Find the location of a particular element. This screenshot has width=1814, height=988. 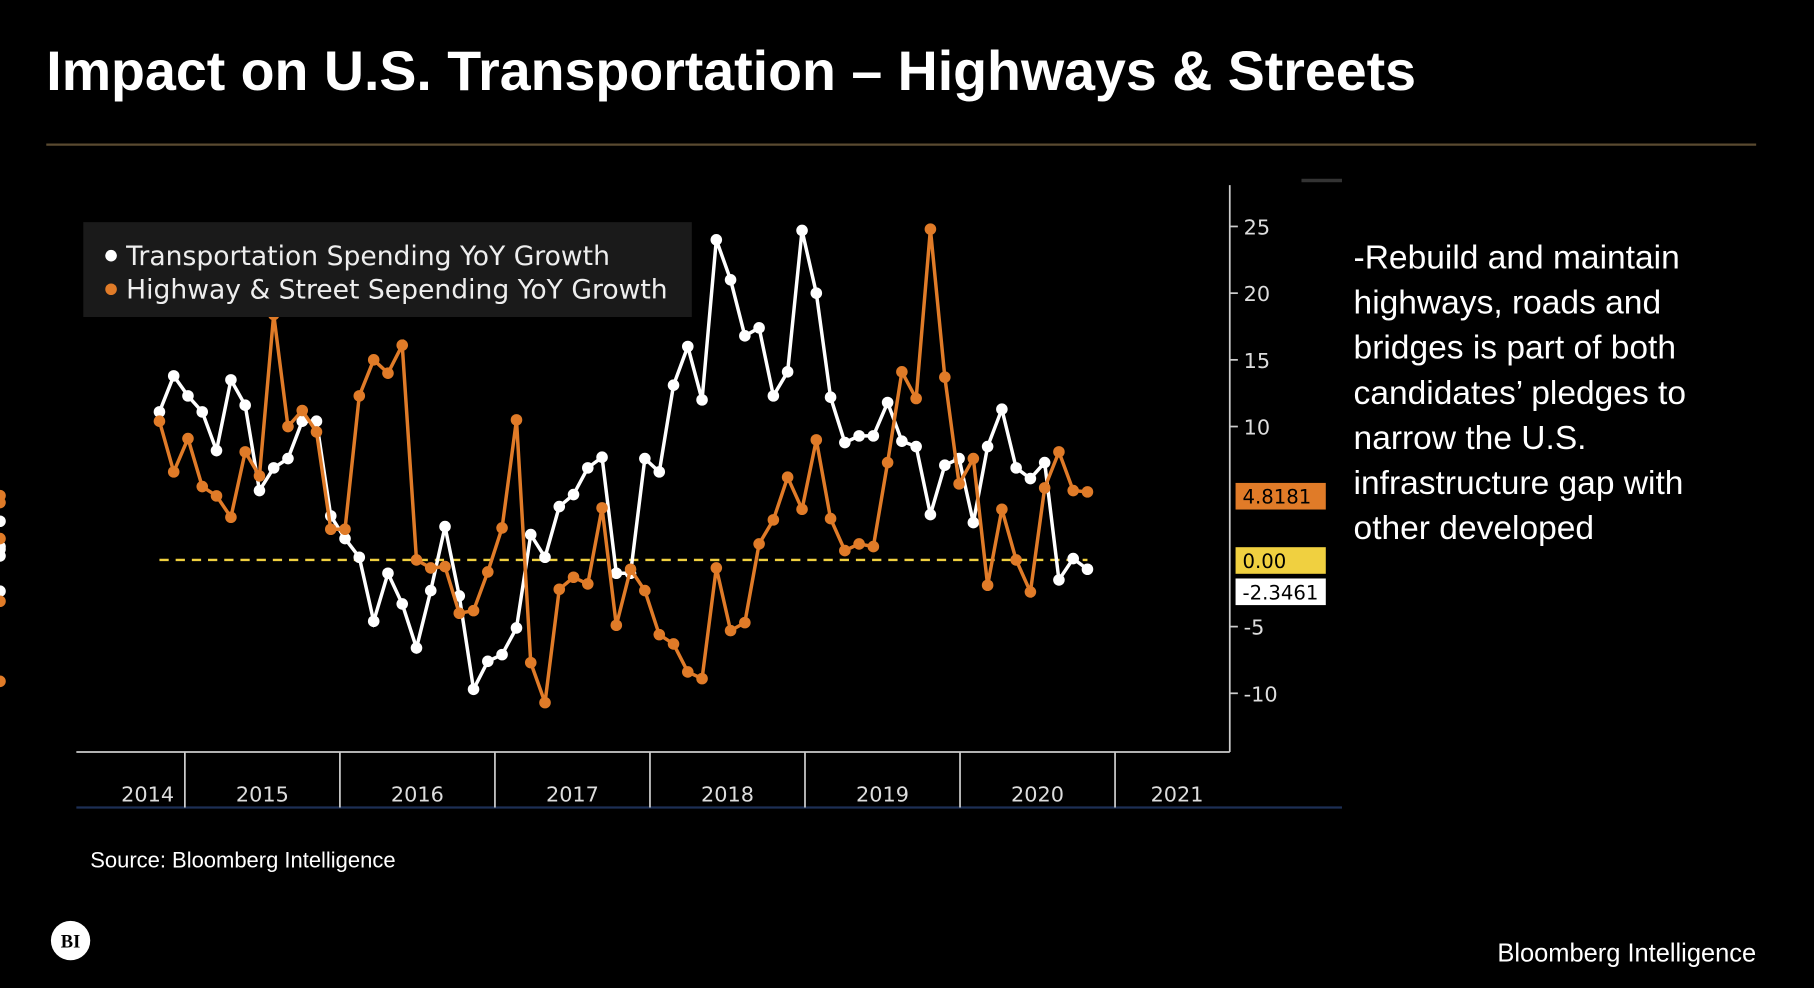

end-value-label: 4.8181 is located at coordinates (1276, 497).